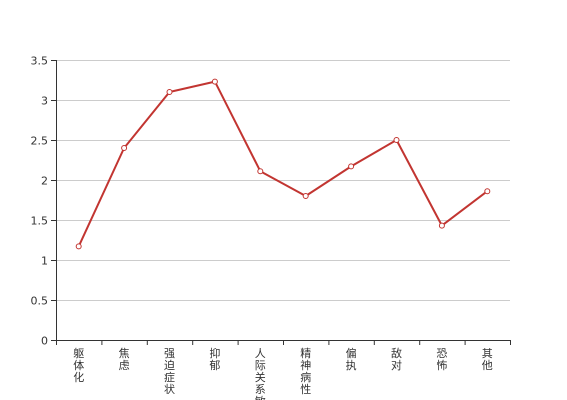 This screenshot has height=400, width=567. What do you see at coordinates (44, 261) in the screenshot?
I see `y-tick-label: 1` at bounding box center [44, 261].